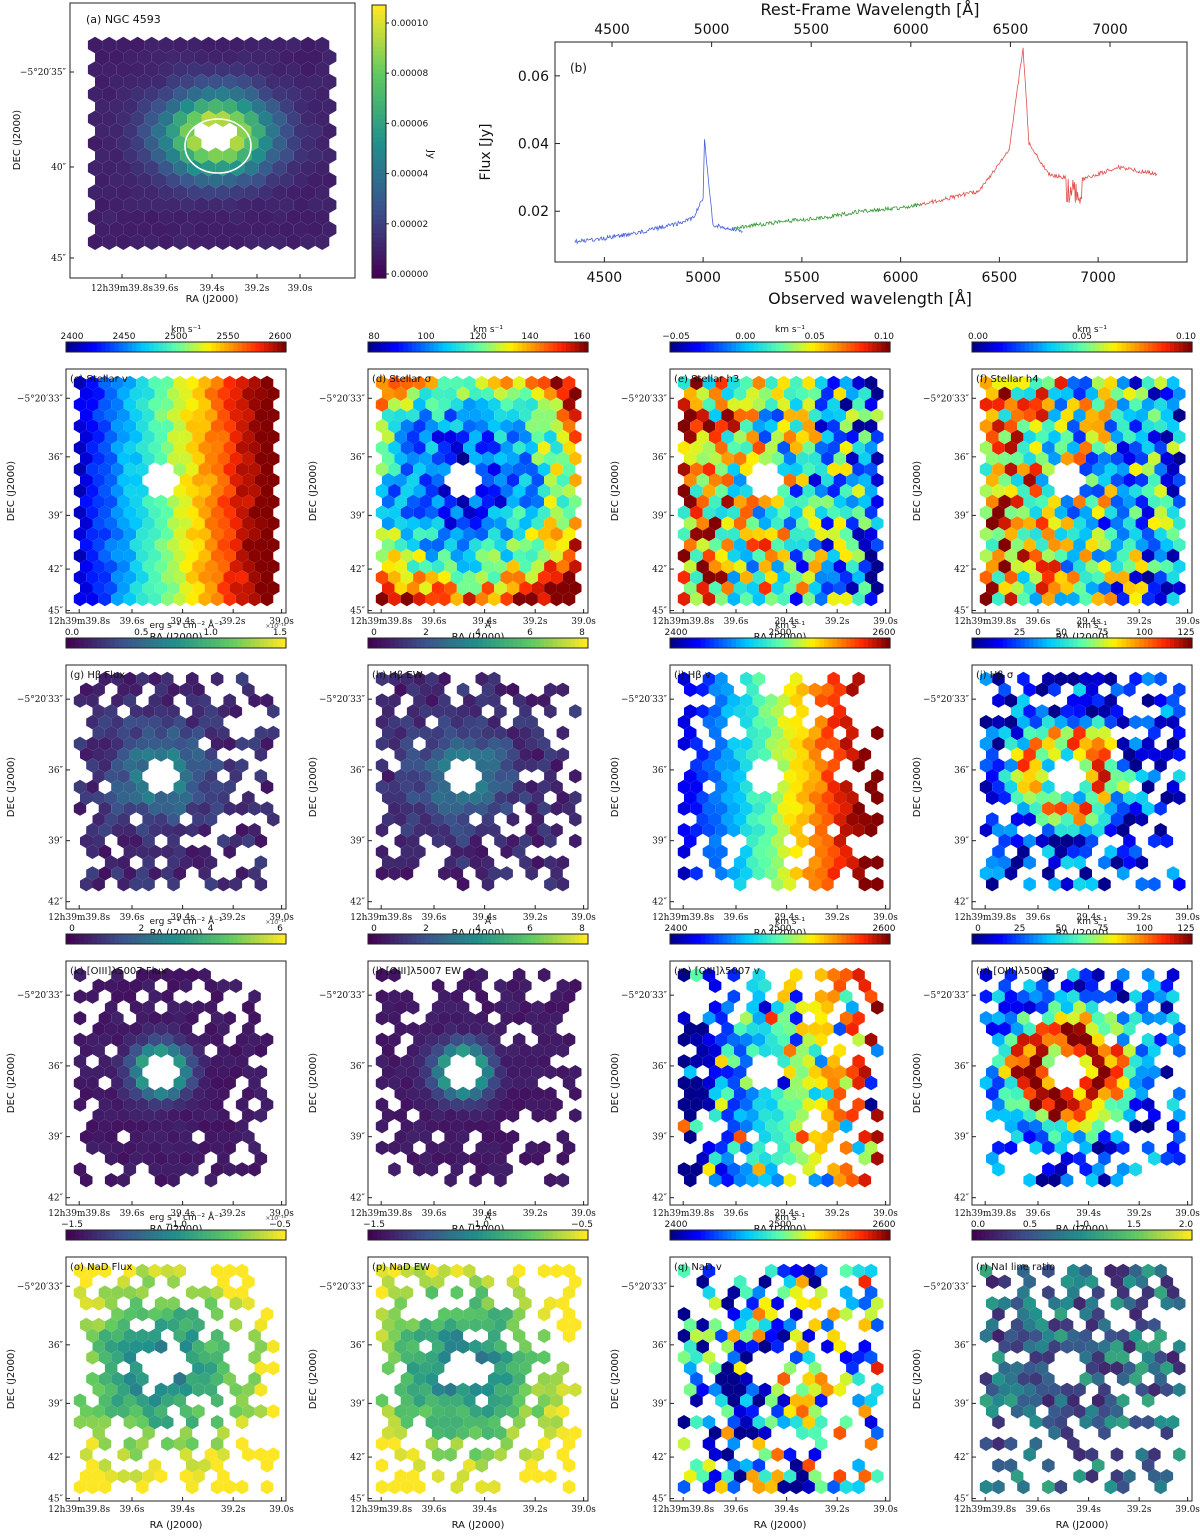 The height and width of the screenshot is (1536, 1200). What do you see at coordinates (185, 921) in the screenshot?
I see `colorbar-unit: erg s⁻¹ cm⁻² Å⁻¹` at bounding box center [185, 921].